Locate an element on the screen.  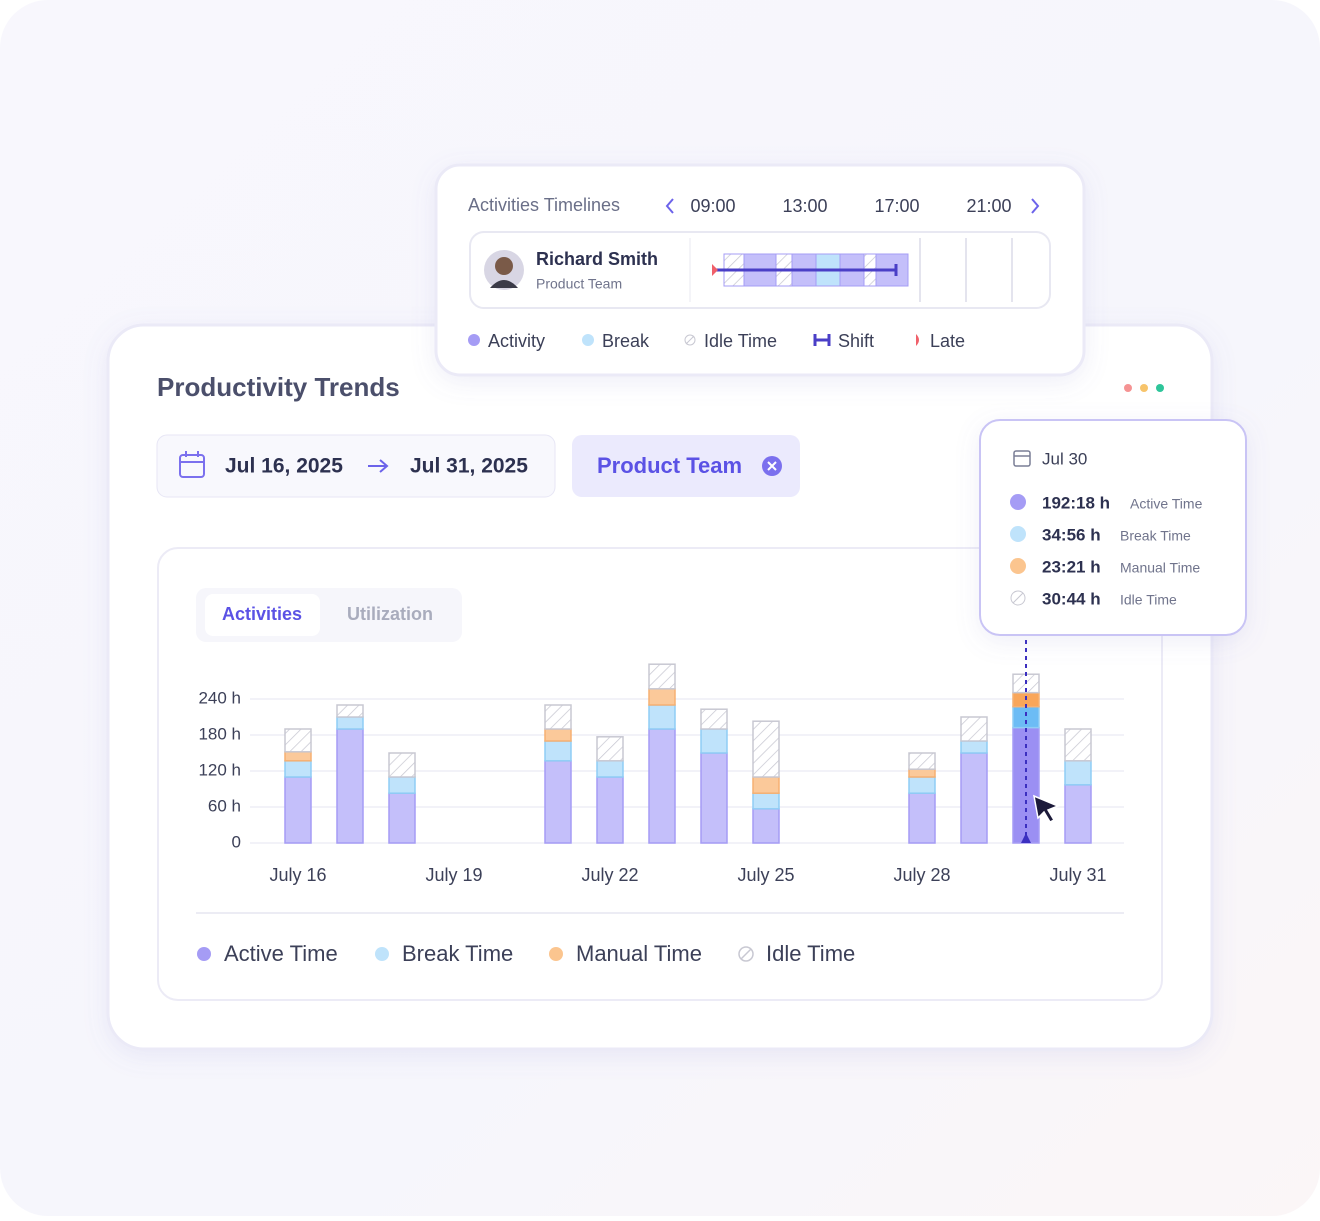
prev is located at coordinates (669, 206).